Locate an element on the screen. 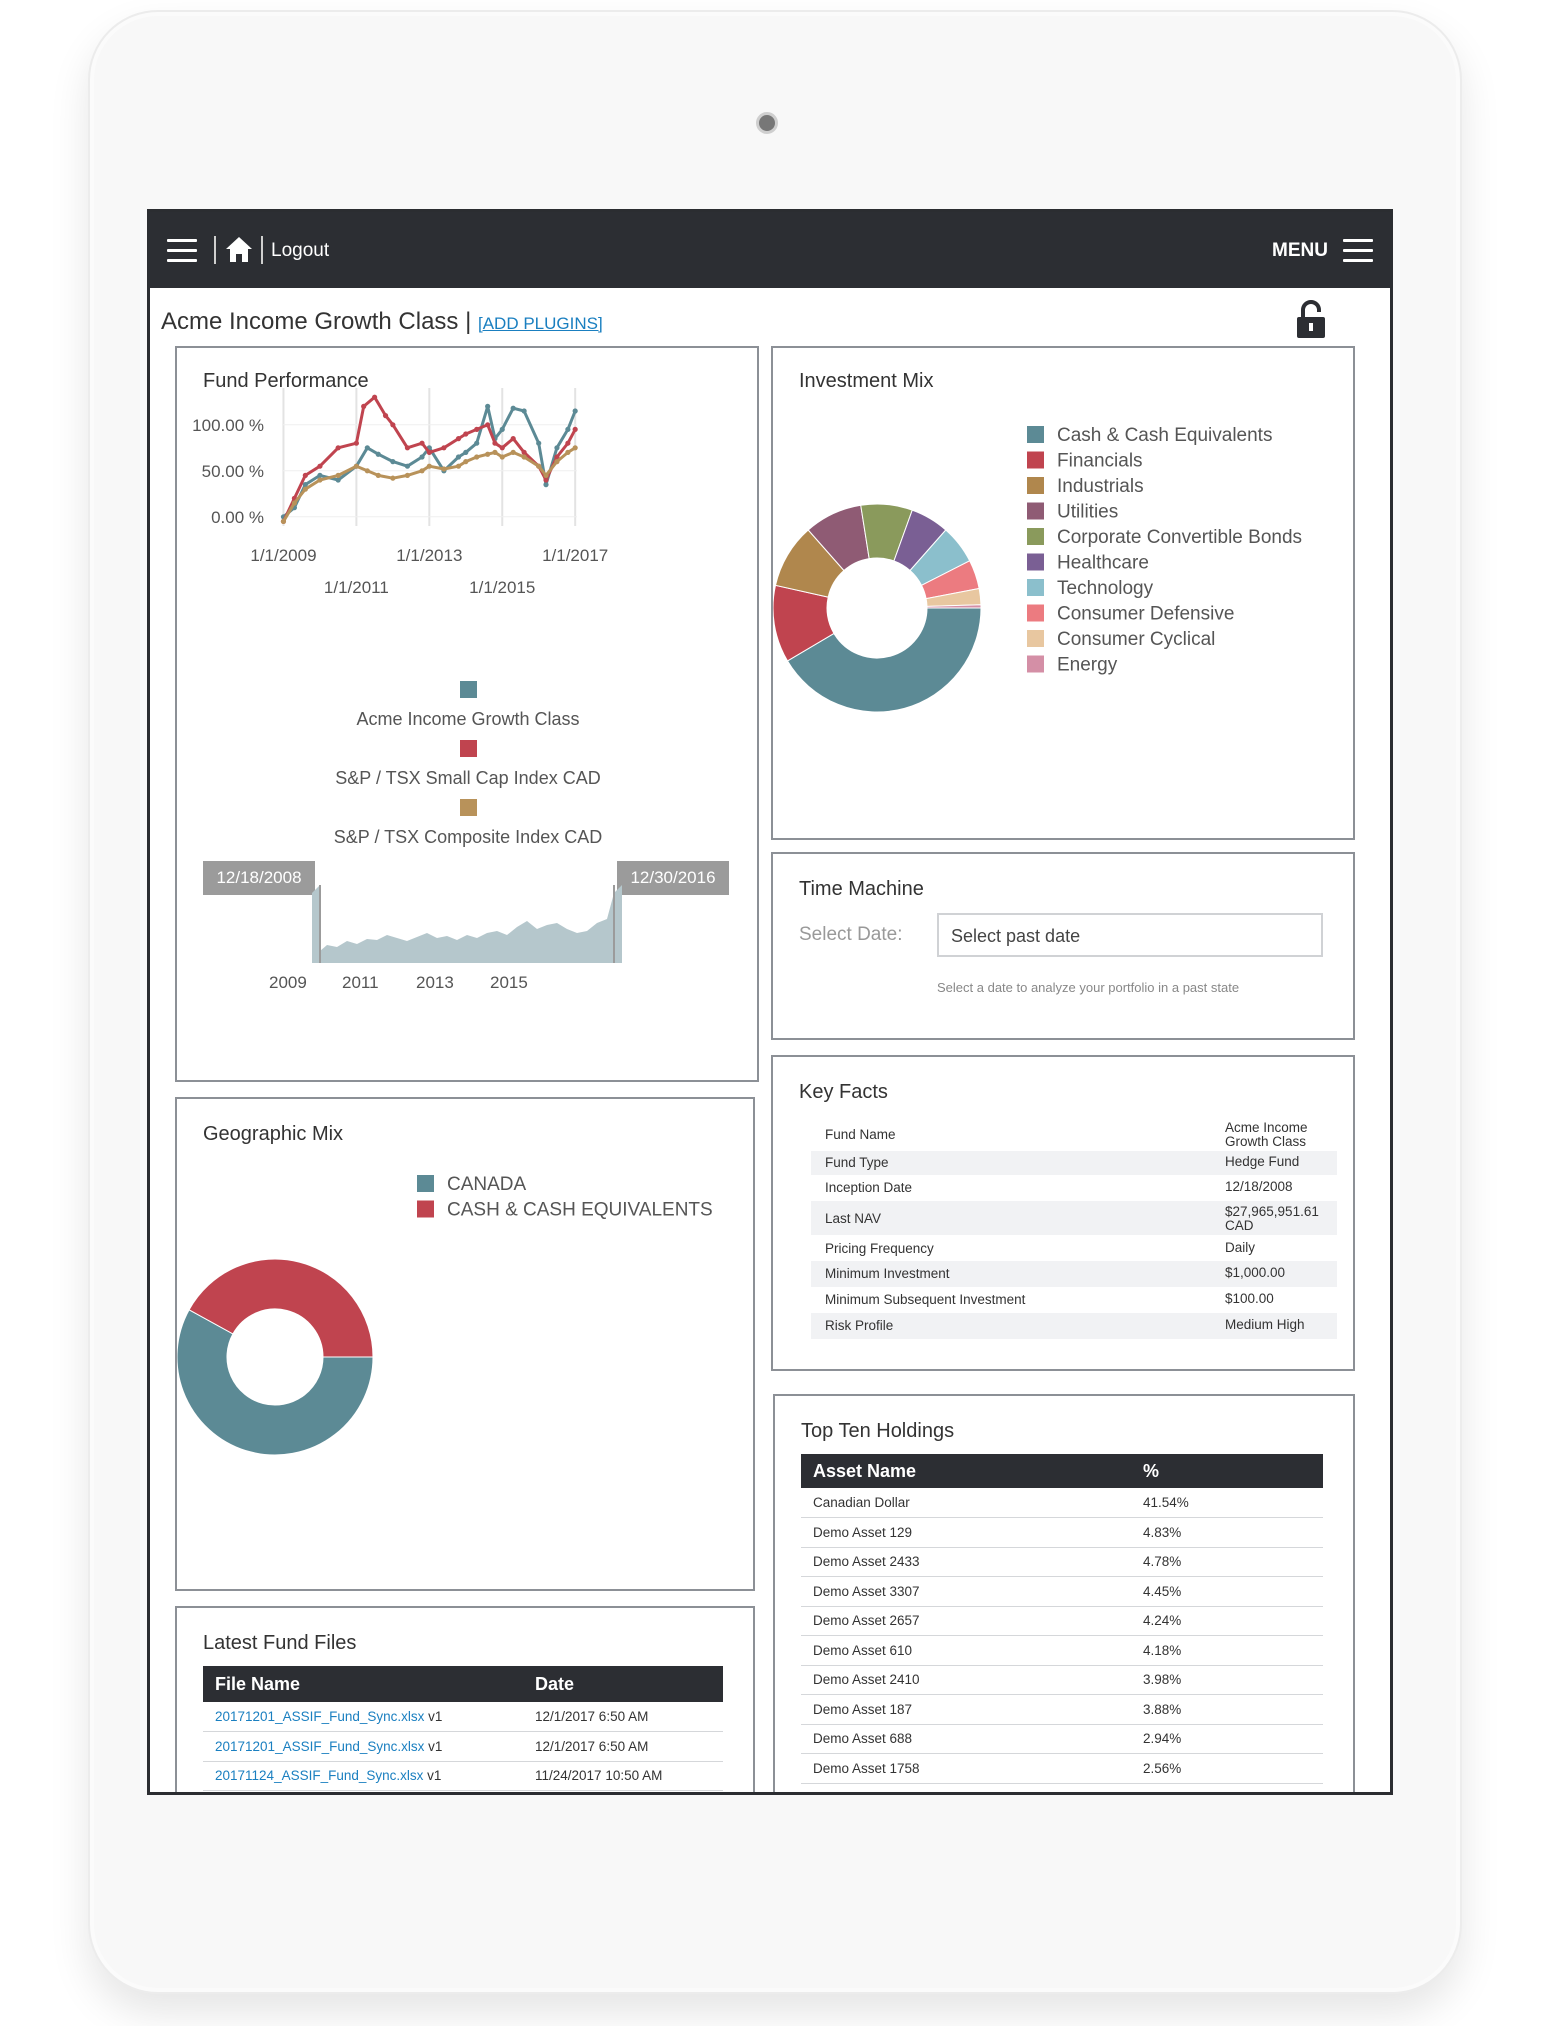  asset-percent: 2.56% is located at coordinates (1162, 1768).